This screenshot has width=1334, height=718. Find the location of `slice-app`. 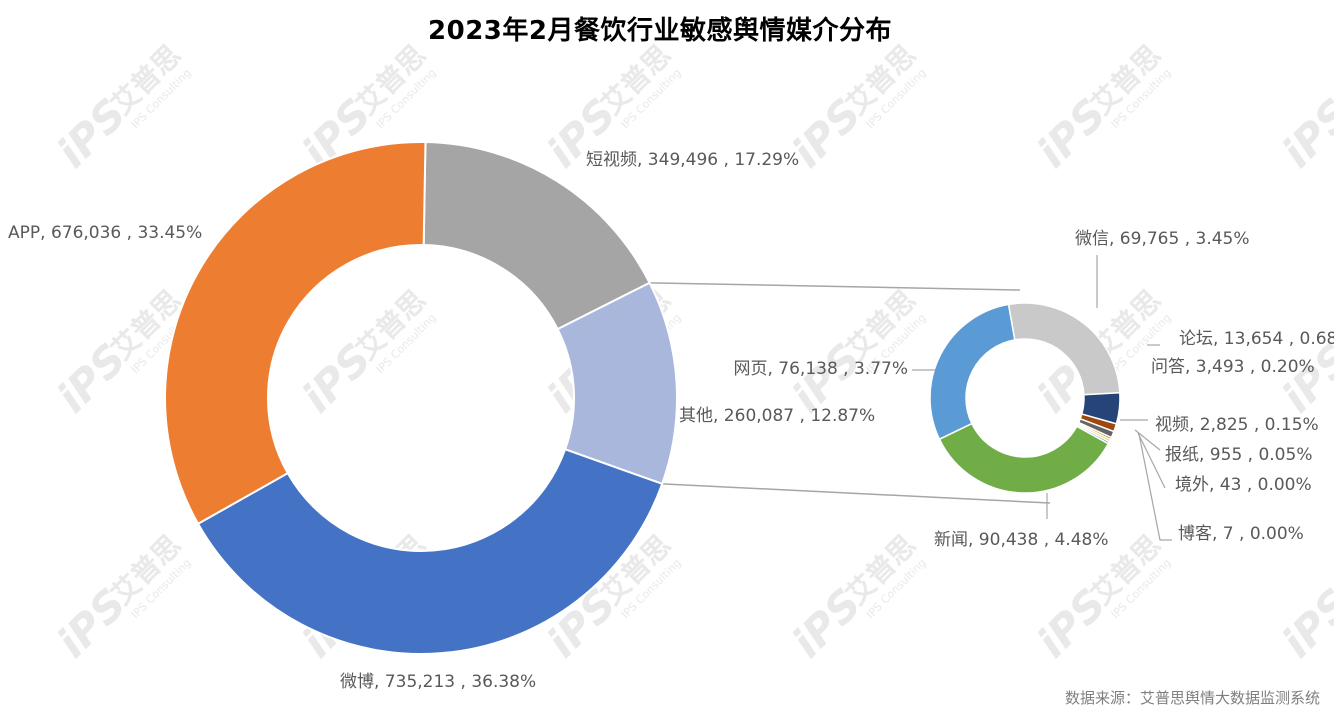

slice-app is located at coordinates (295, 333).